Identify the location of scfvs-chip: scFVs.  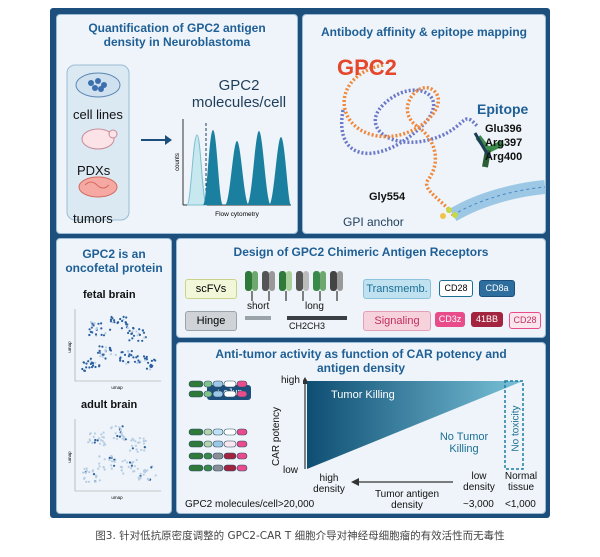
(211, 289).